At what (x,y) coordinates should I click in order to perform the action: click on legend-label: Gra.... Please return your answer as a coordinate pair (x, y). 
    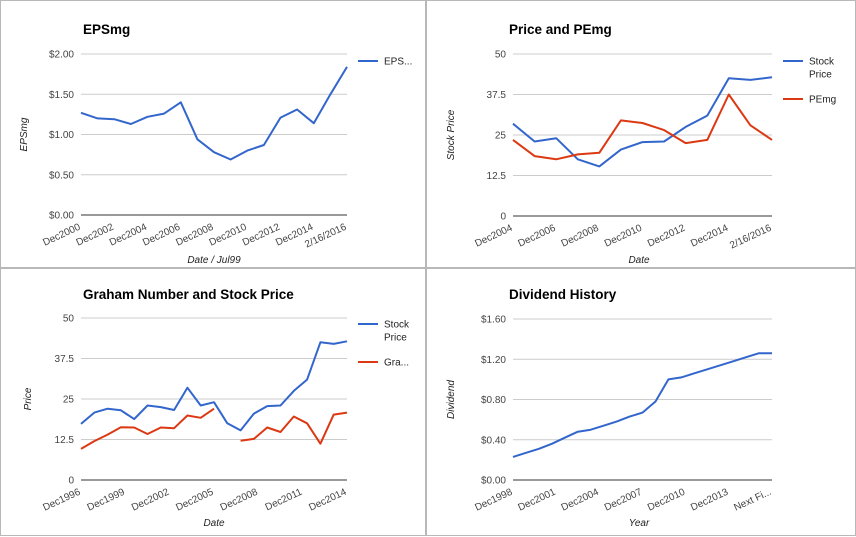
    Looking at the image, I should click on (396, 363).